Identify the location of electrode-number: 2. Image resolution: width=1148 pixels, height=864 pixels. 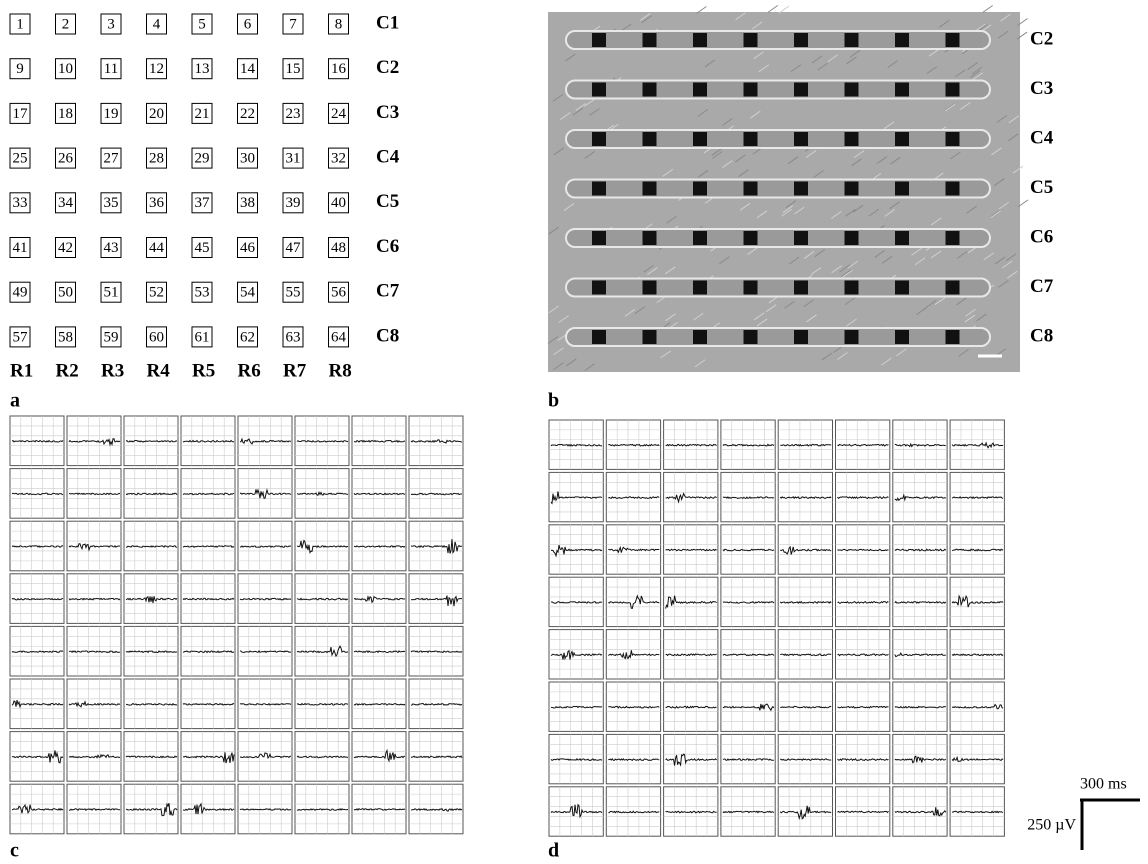
(66, 24).